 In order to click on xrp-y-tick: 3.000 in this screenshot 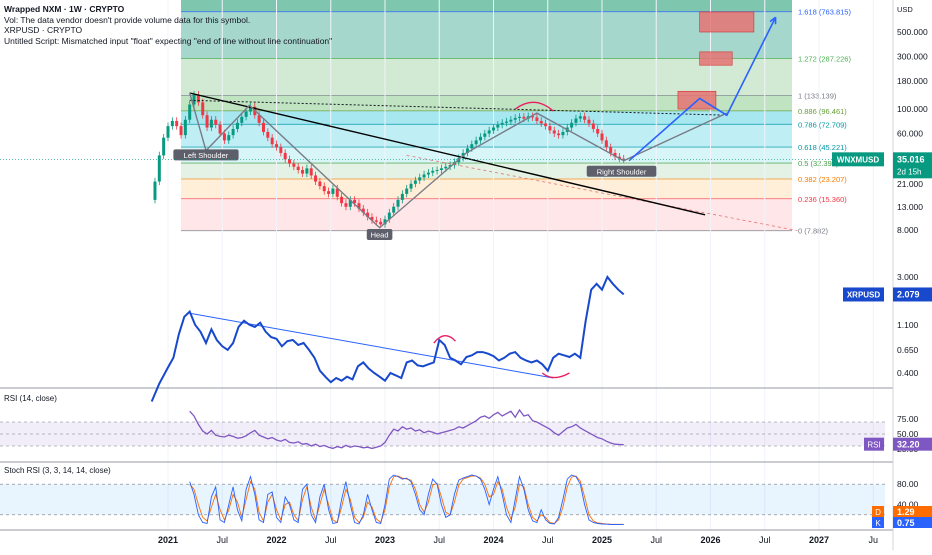, I will do `click(908, 277)`.